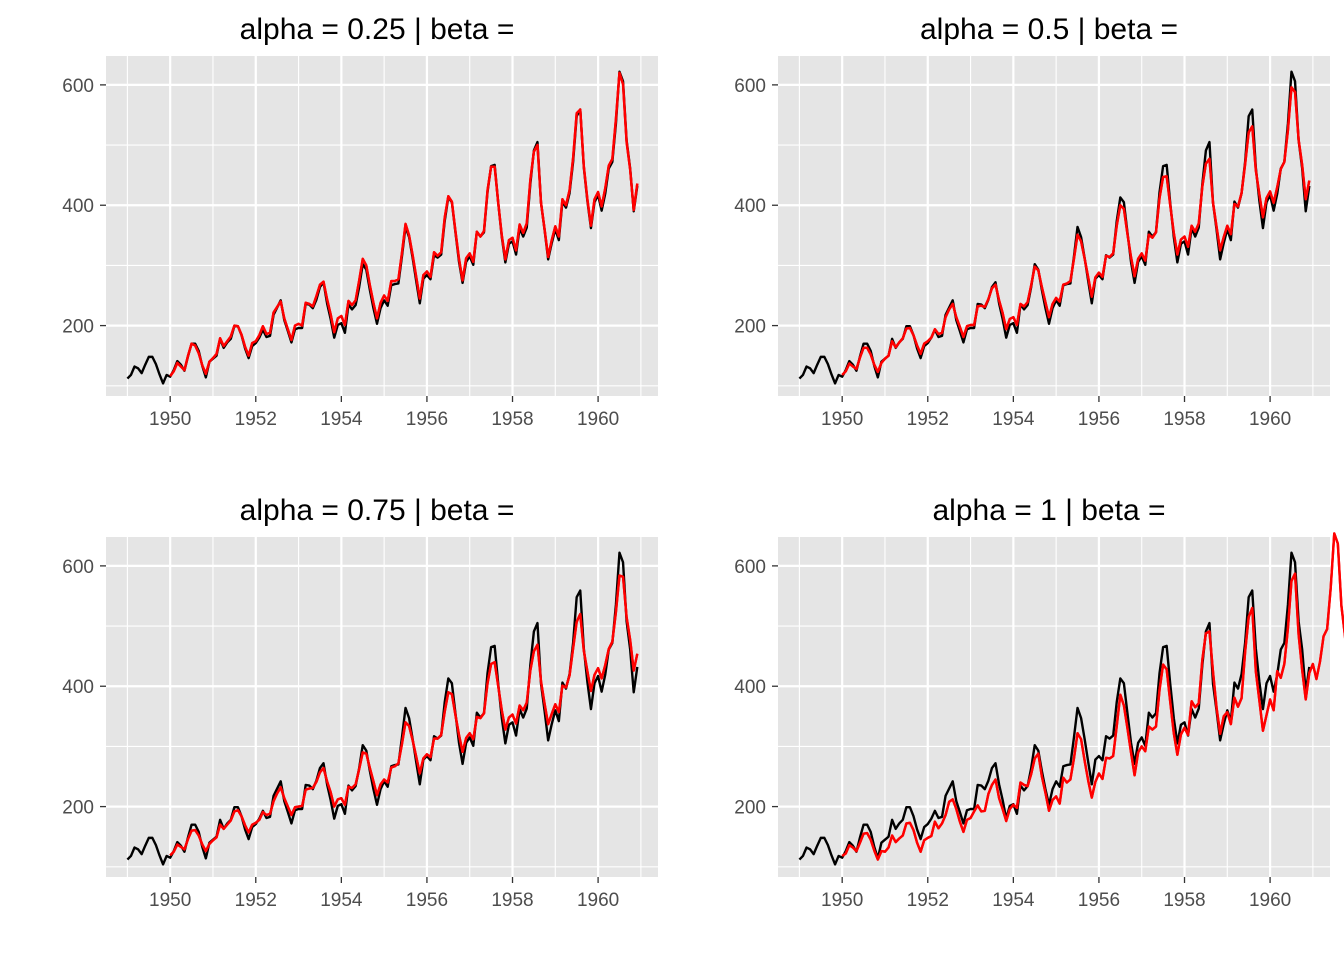 The height and width of the screenshot is (960, 1344). I want to click on panel-title: alpha = 0.5 | beta =, so click(1049, 29).